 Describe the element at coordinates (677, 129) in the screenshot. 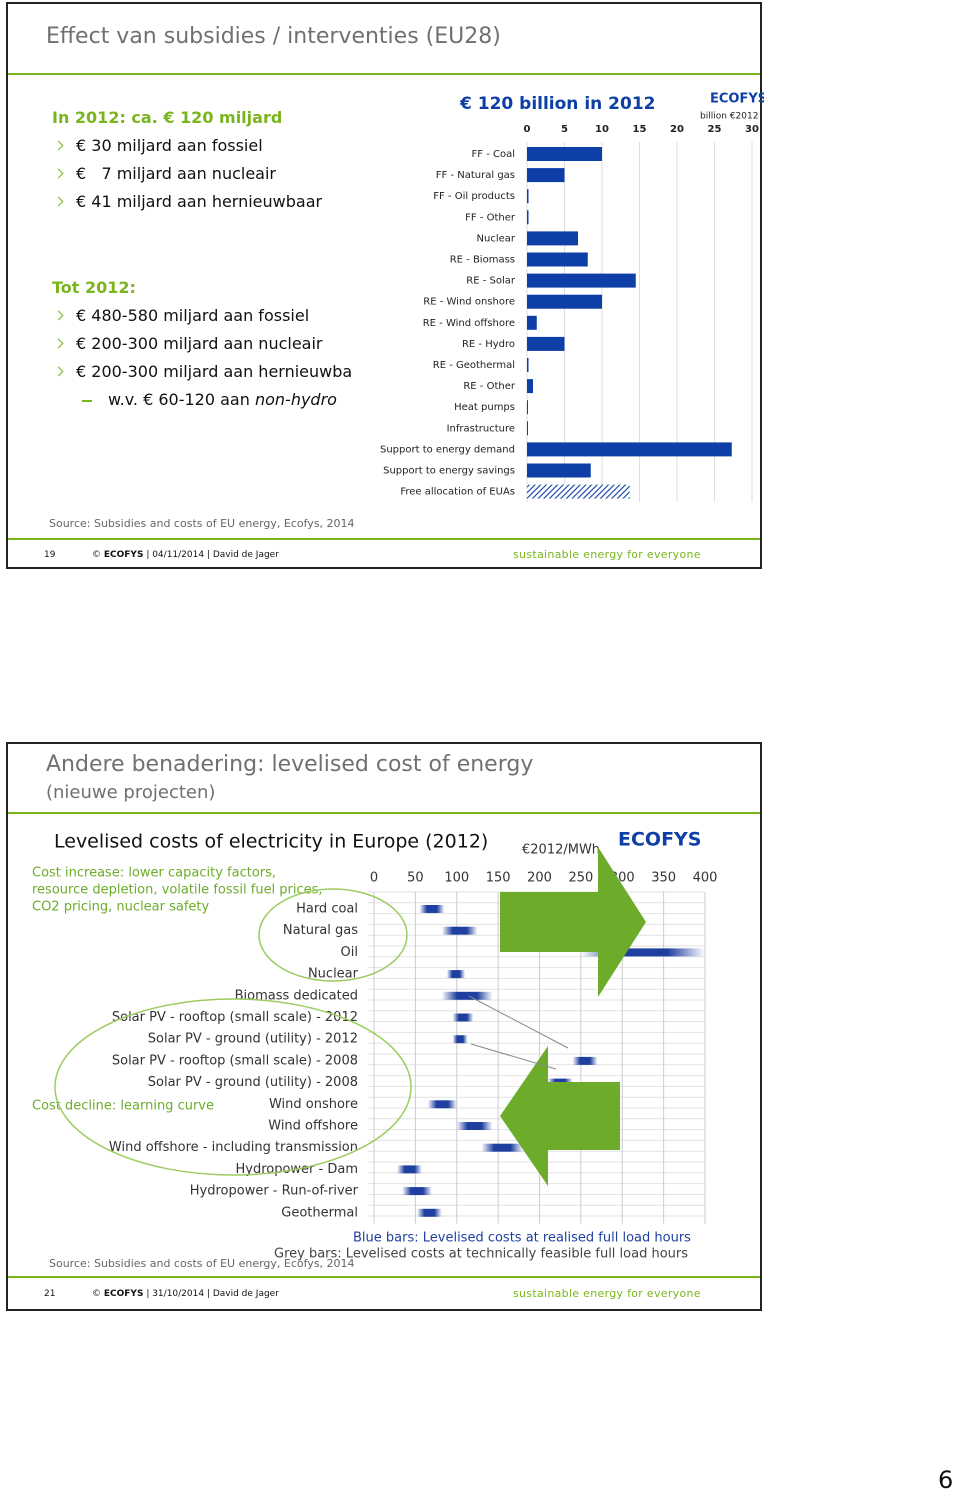

I see `x-tick-label: 20` at that location.